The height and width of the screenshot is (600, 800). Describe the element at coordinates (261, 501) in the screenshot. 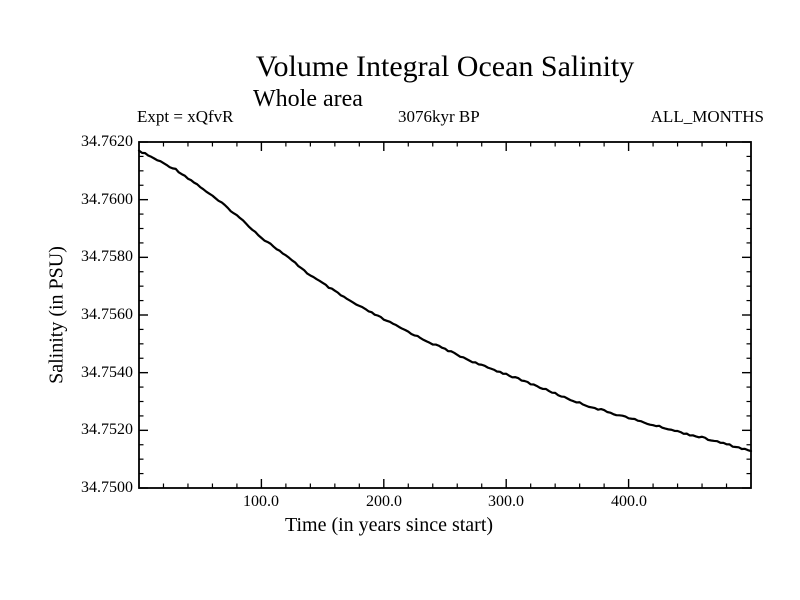

I see `x-tick-label: 100.0` at that location.